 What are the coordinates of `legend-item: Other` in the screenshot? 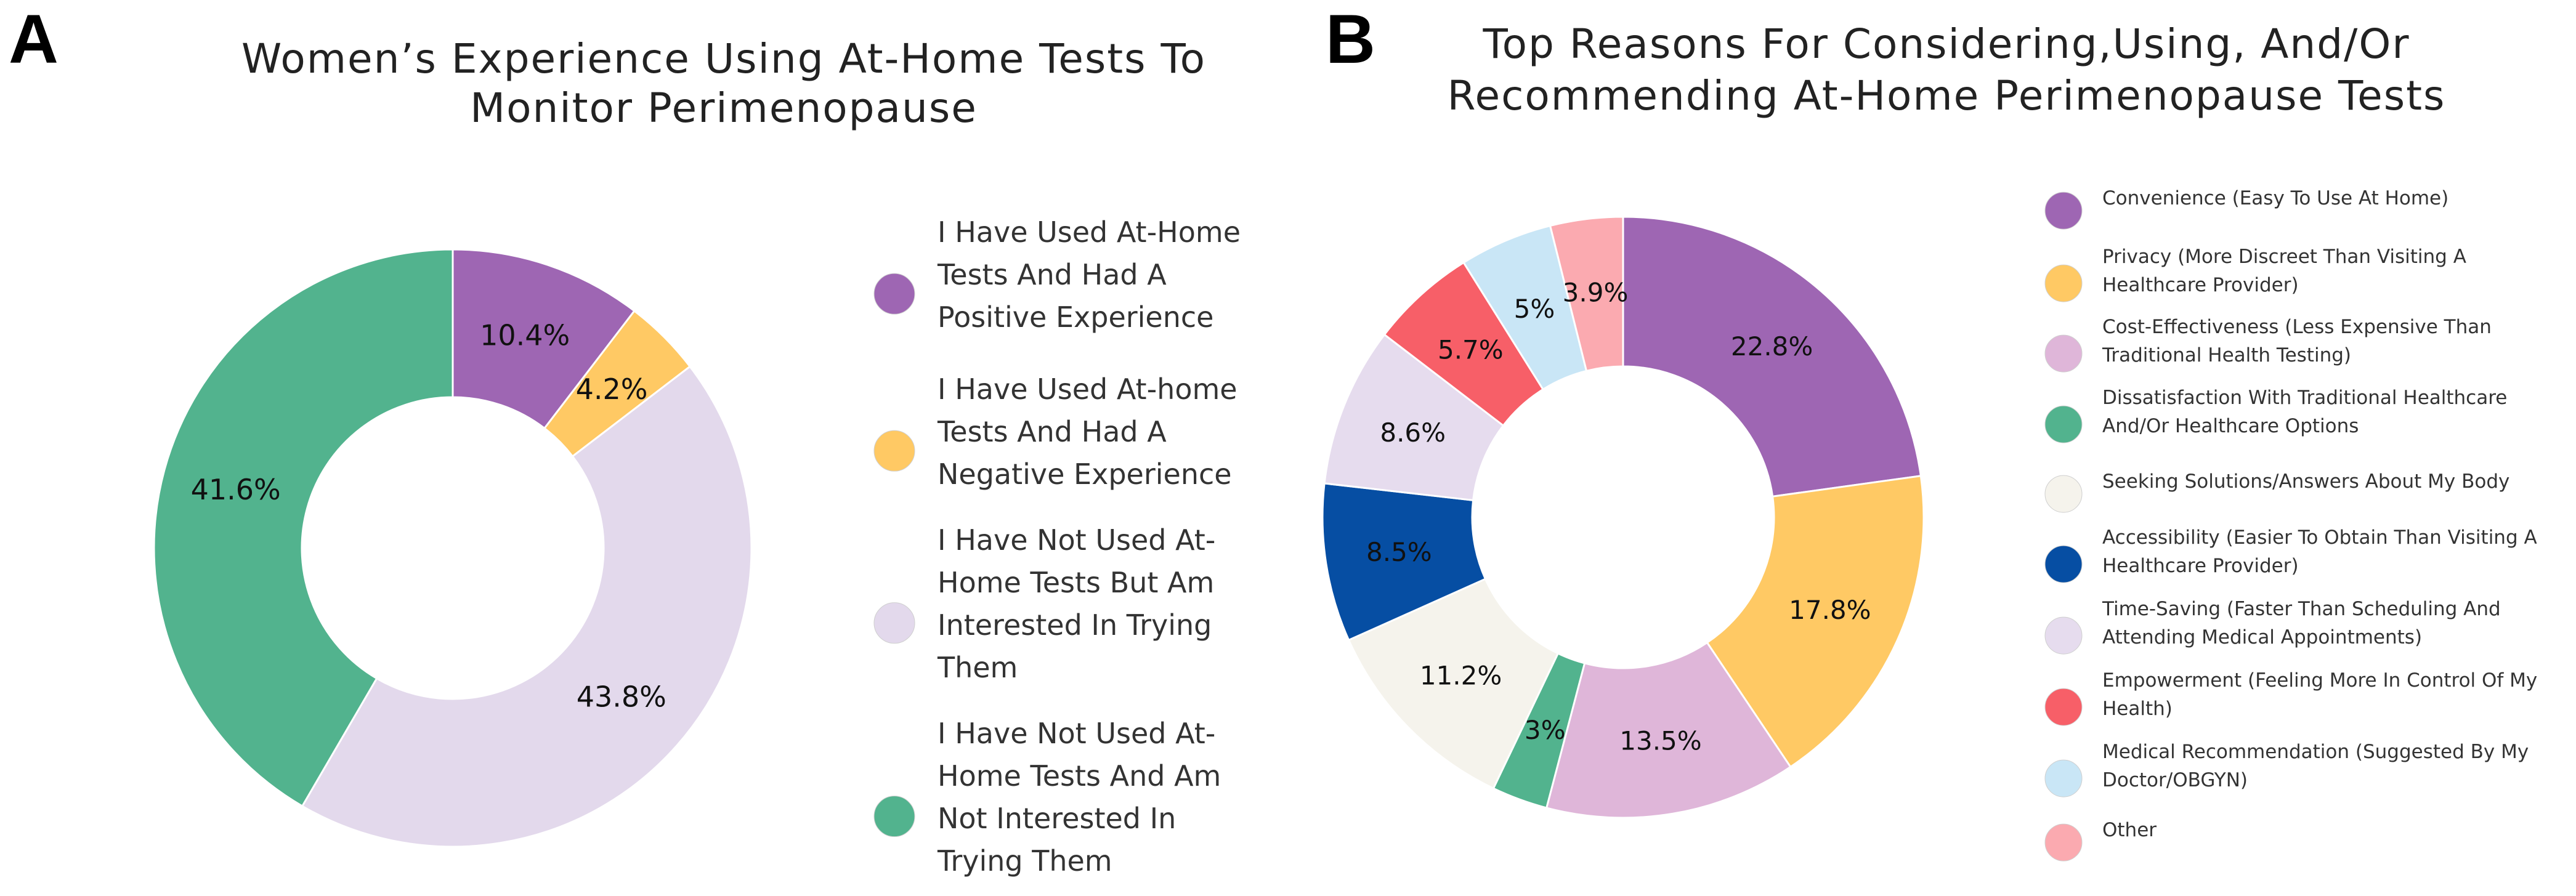 It's located at (2100, 841).